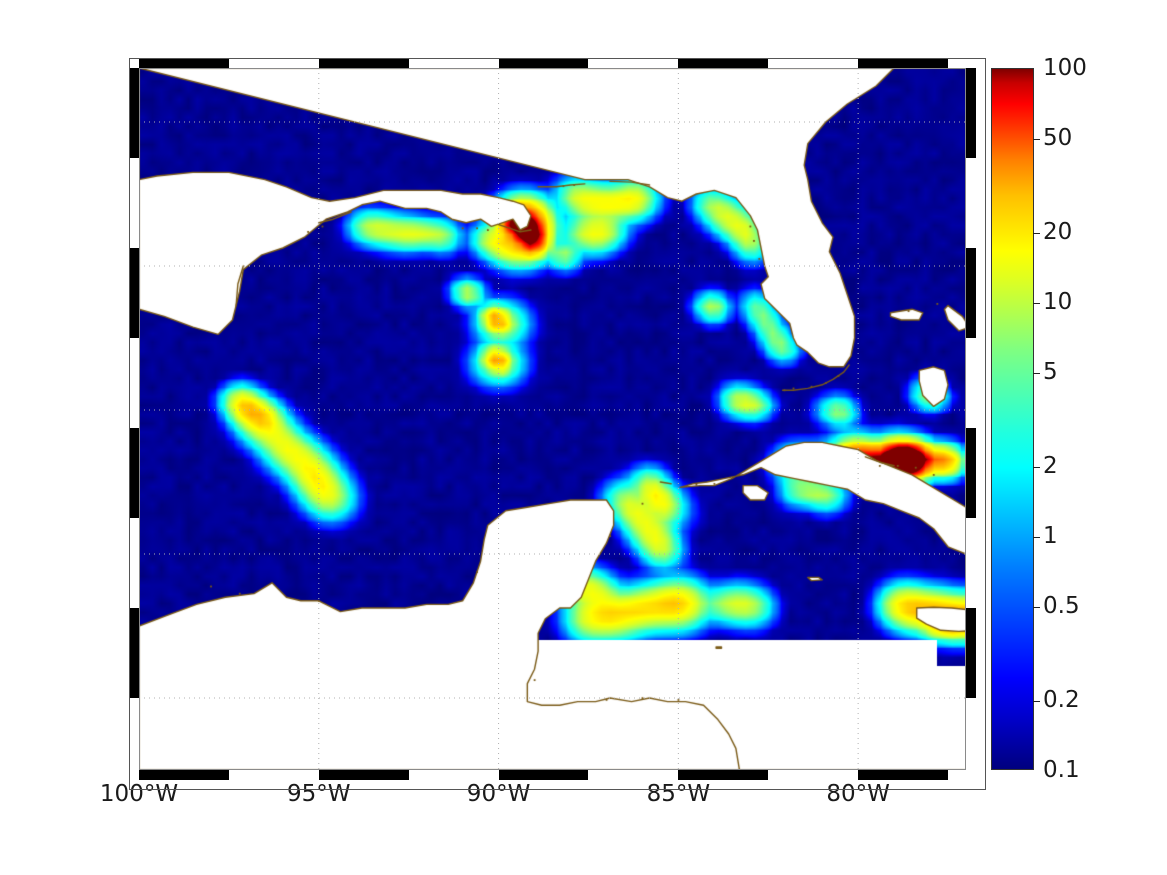 The width and height of the screenshot is (1167, 875). Describe the element at coordinates (139, 794) in the screenshot. I see `x-tick-label: 100°W` at that location.